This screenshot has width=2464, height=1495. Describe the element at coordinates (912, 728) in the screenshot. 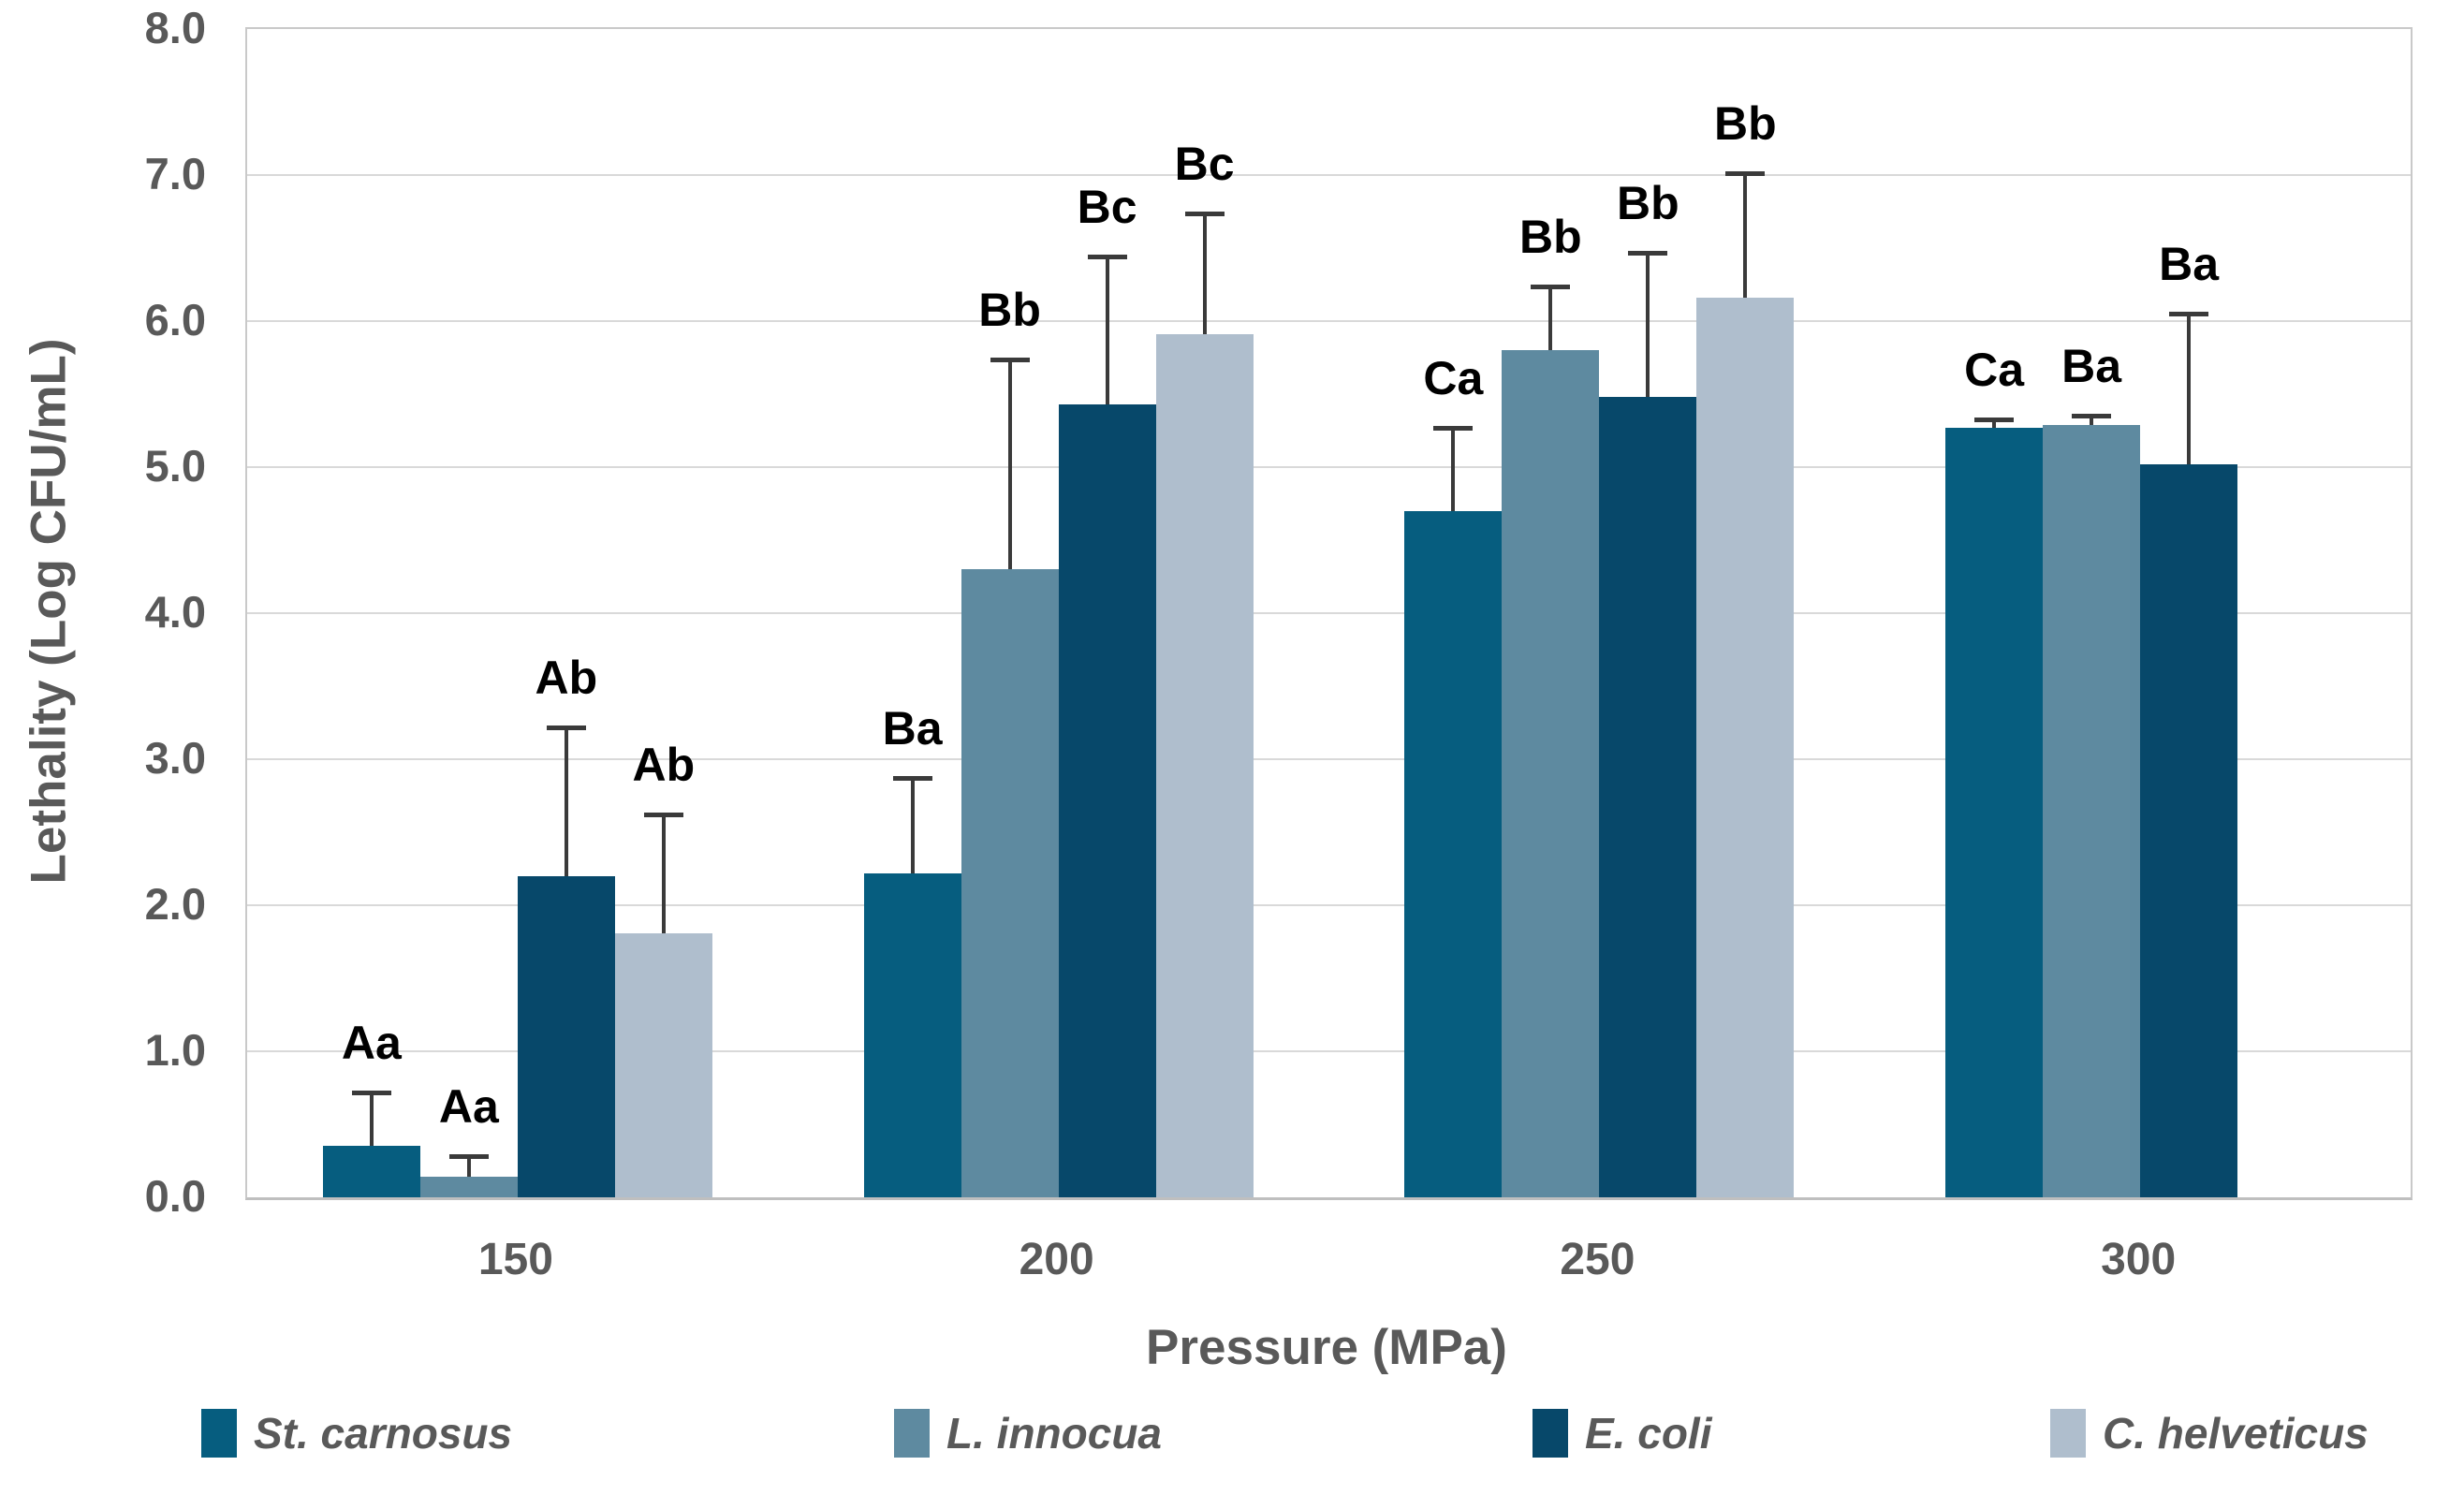

I see `significance-label-200-Ba: Ba` at that location.